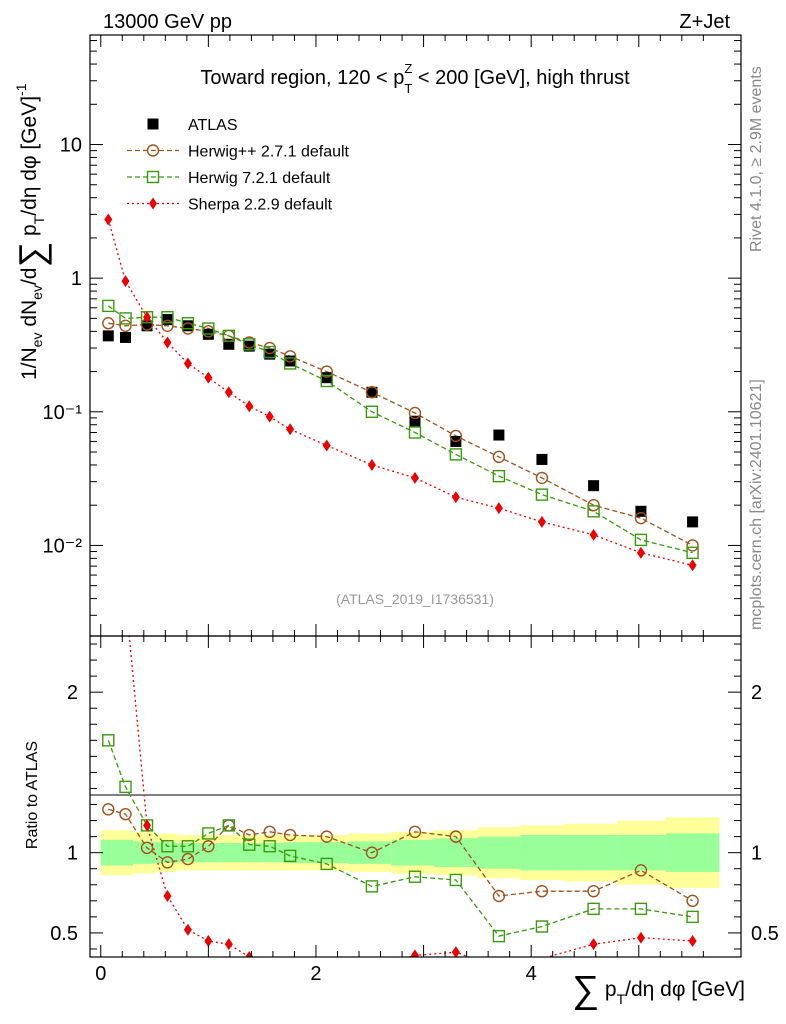 The image size is (786, 1024). What do you see at coordinates (32, 795) in the screenshot?
I see `ratio-y-axis-title: Ratio to ATLAS` at bounding box center [32, 795].